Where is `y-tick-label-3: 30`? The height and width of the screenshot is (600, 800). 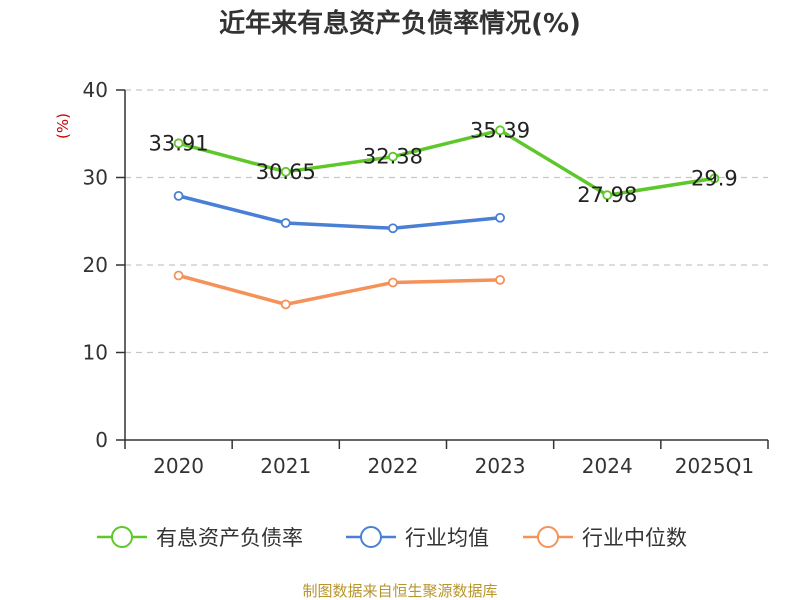 y-tick-label-3: 30 is located at coordinates (95, 178).